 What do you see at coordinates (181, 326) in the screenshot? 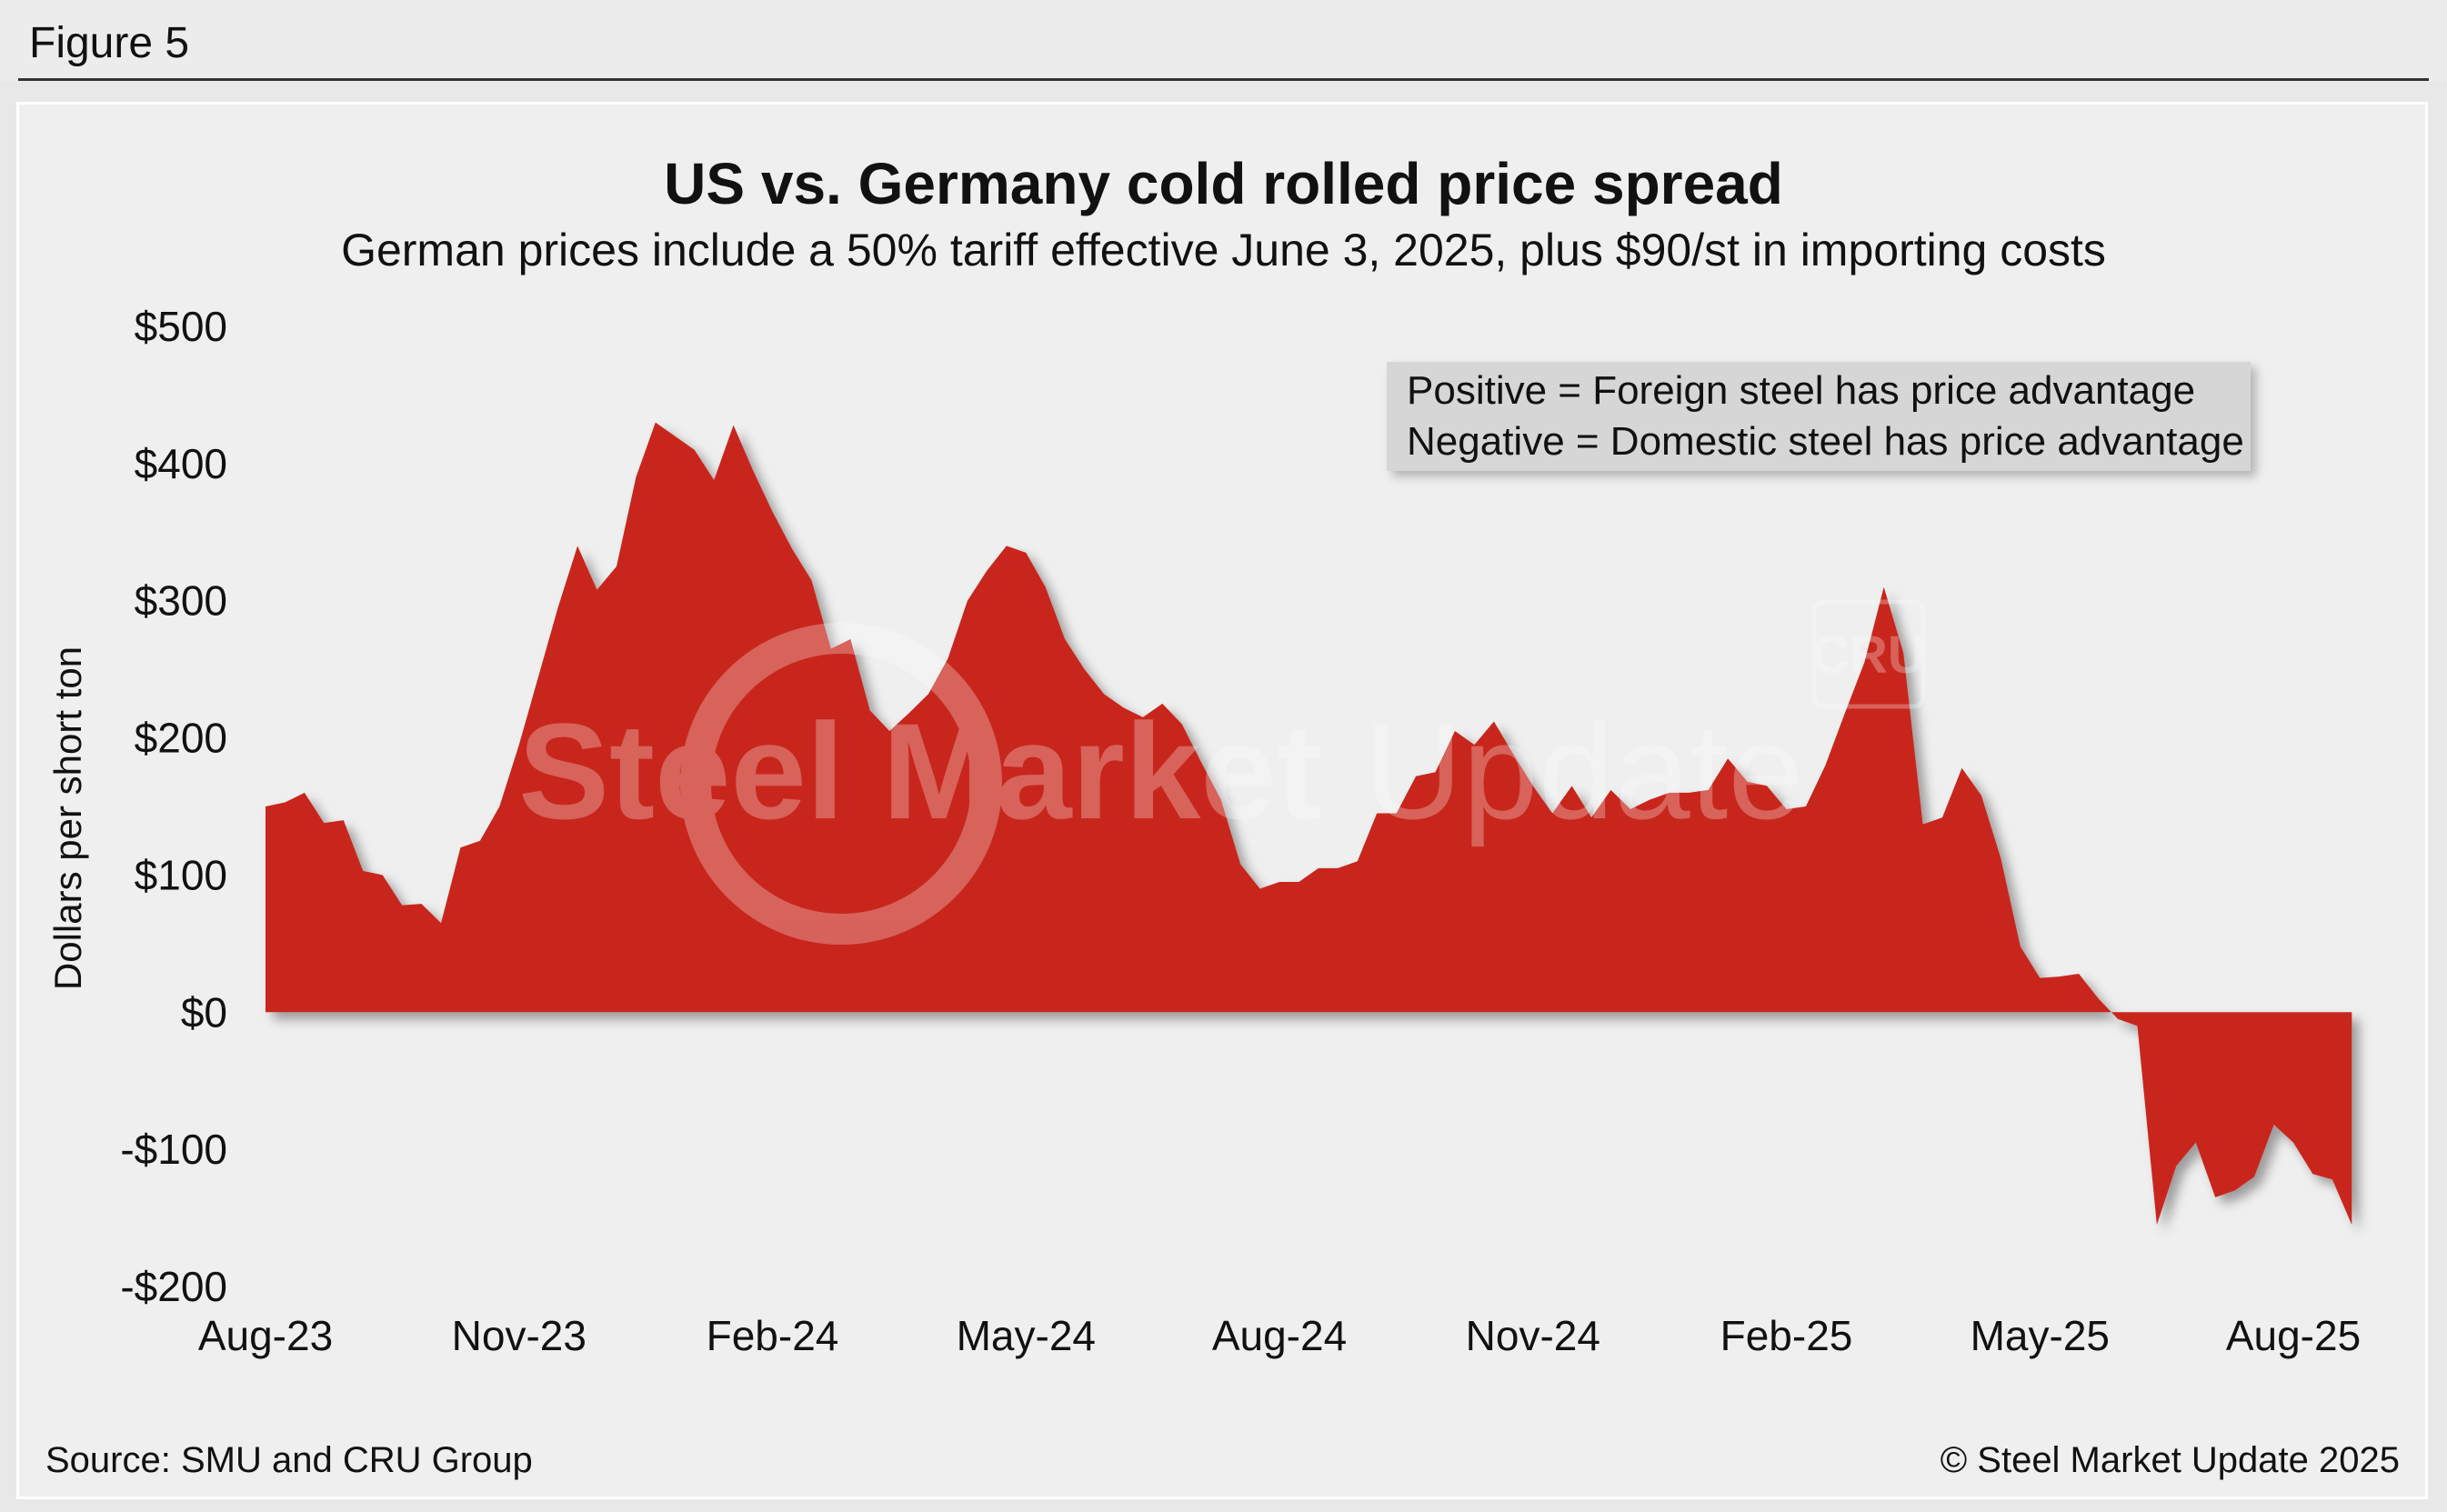
I see `y-tick-label: $500` at bounding box center [181, 326].